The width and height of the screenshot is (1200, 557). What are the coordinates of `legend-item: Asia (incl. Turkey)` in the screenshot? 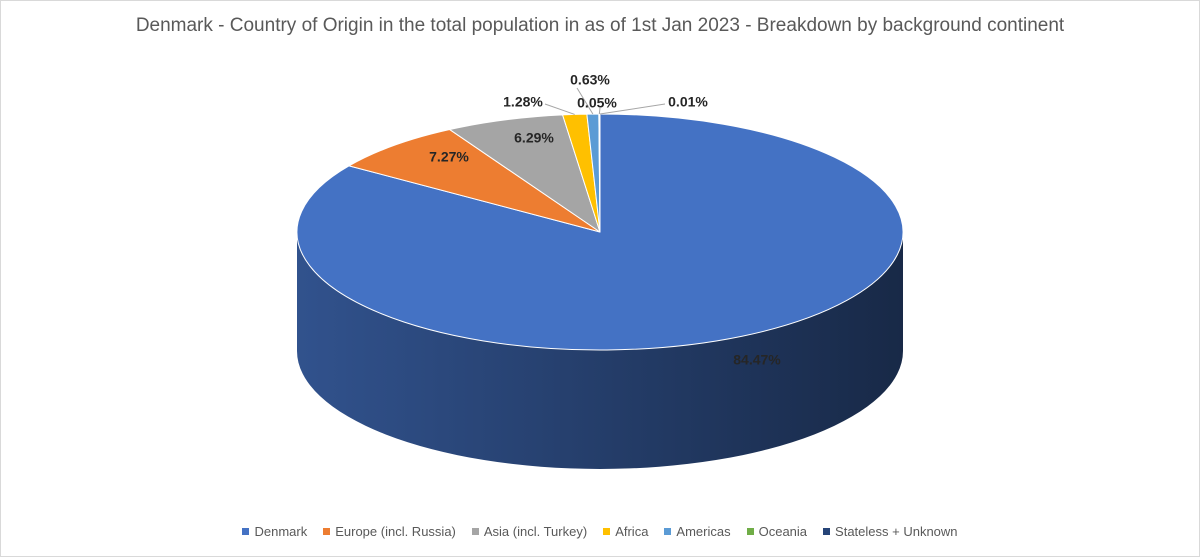 It's located at (529, 531).